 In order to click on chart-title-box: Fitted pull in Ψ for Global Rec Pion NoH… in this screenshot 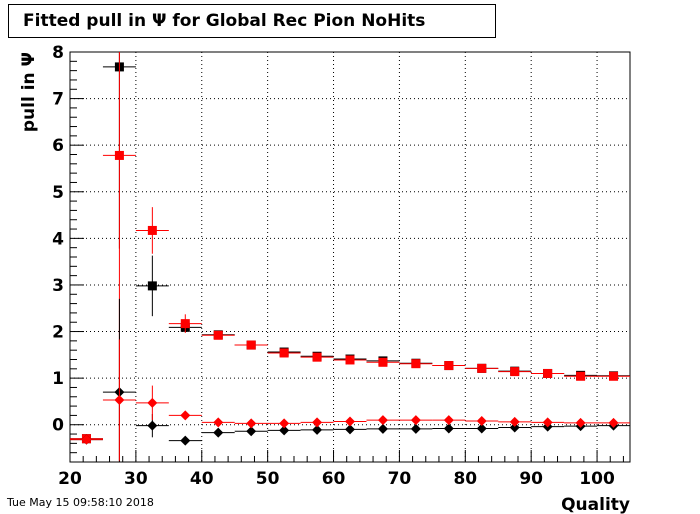, I will do `click(252, 21)`.